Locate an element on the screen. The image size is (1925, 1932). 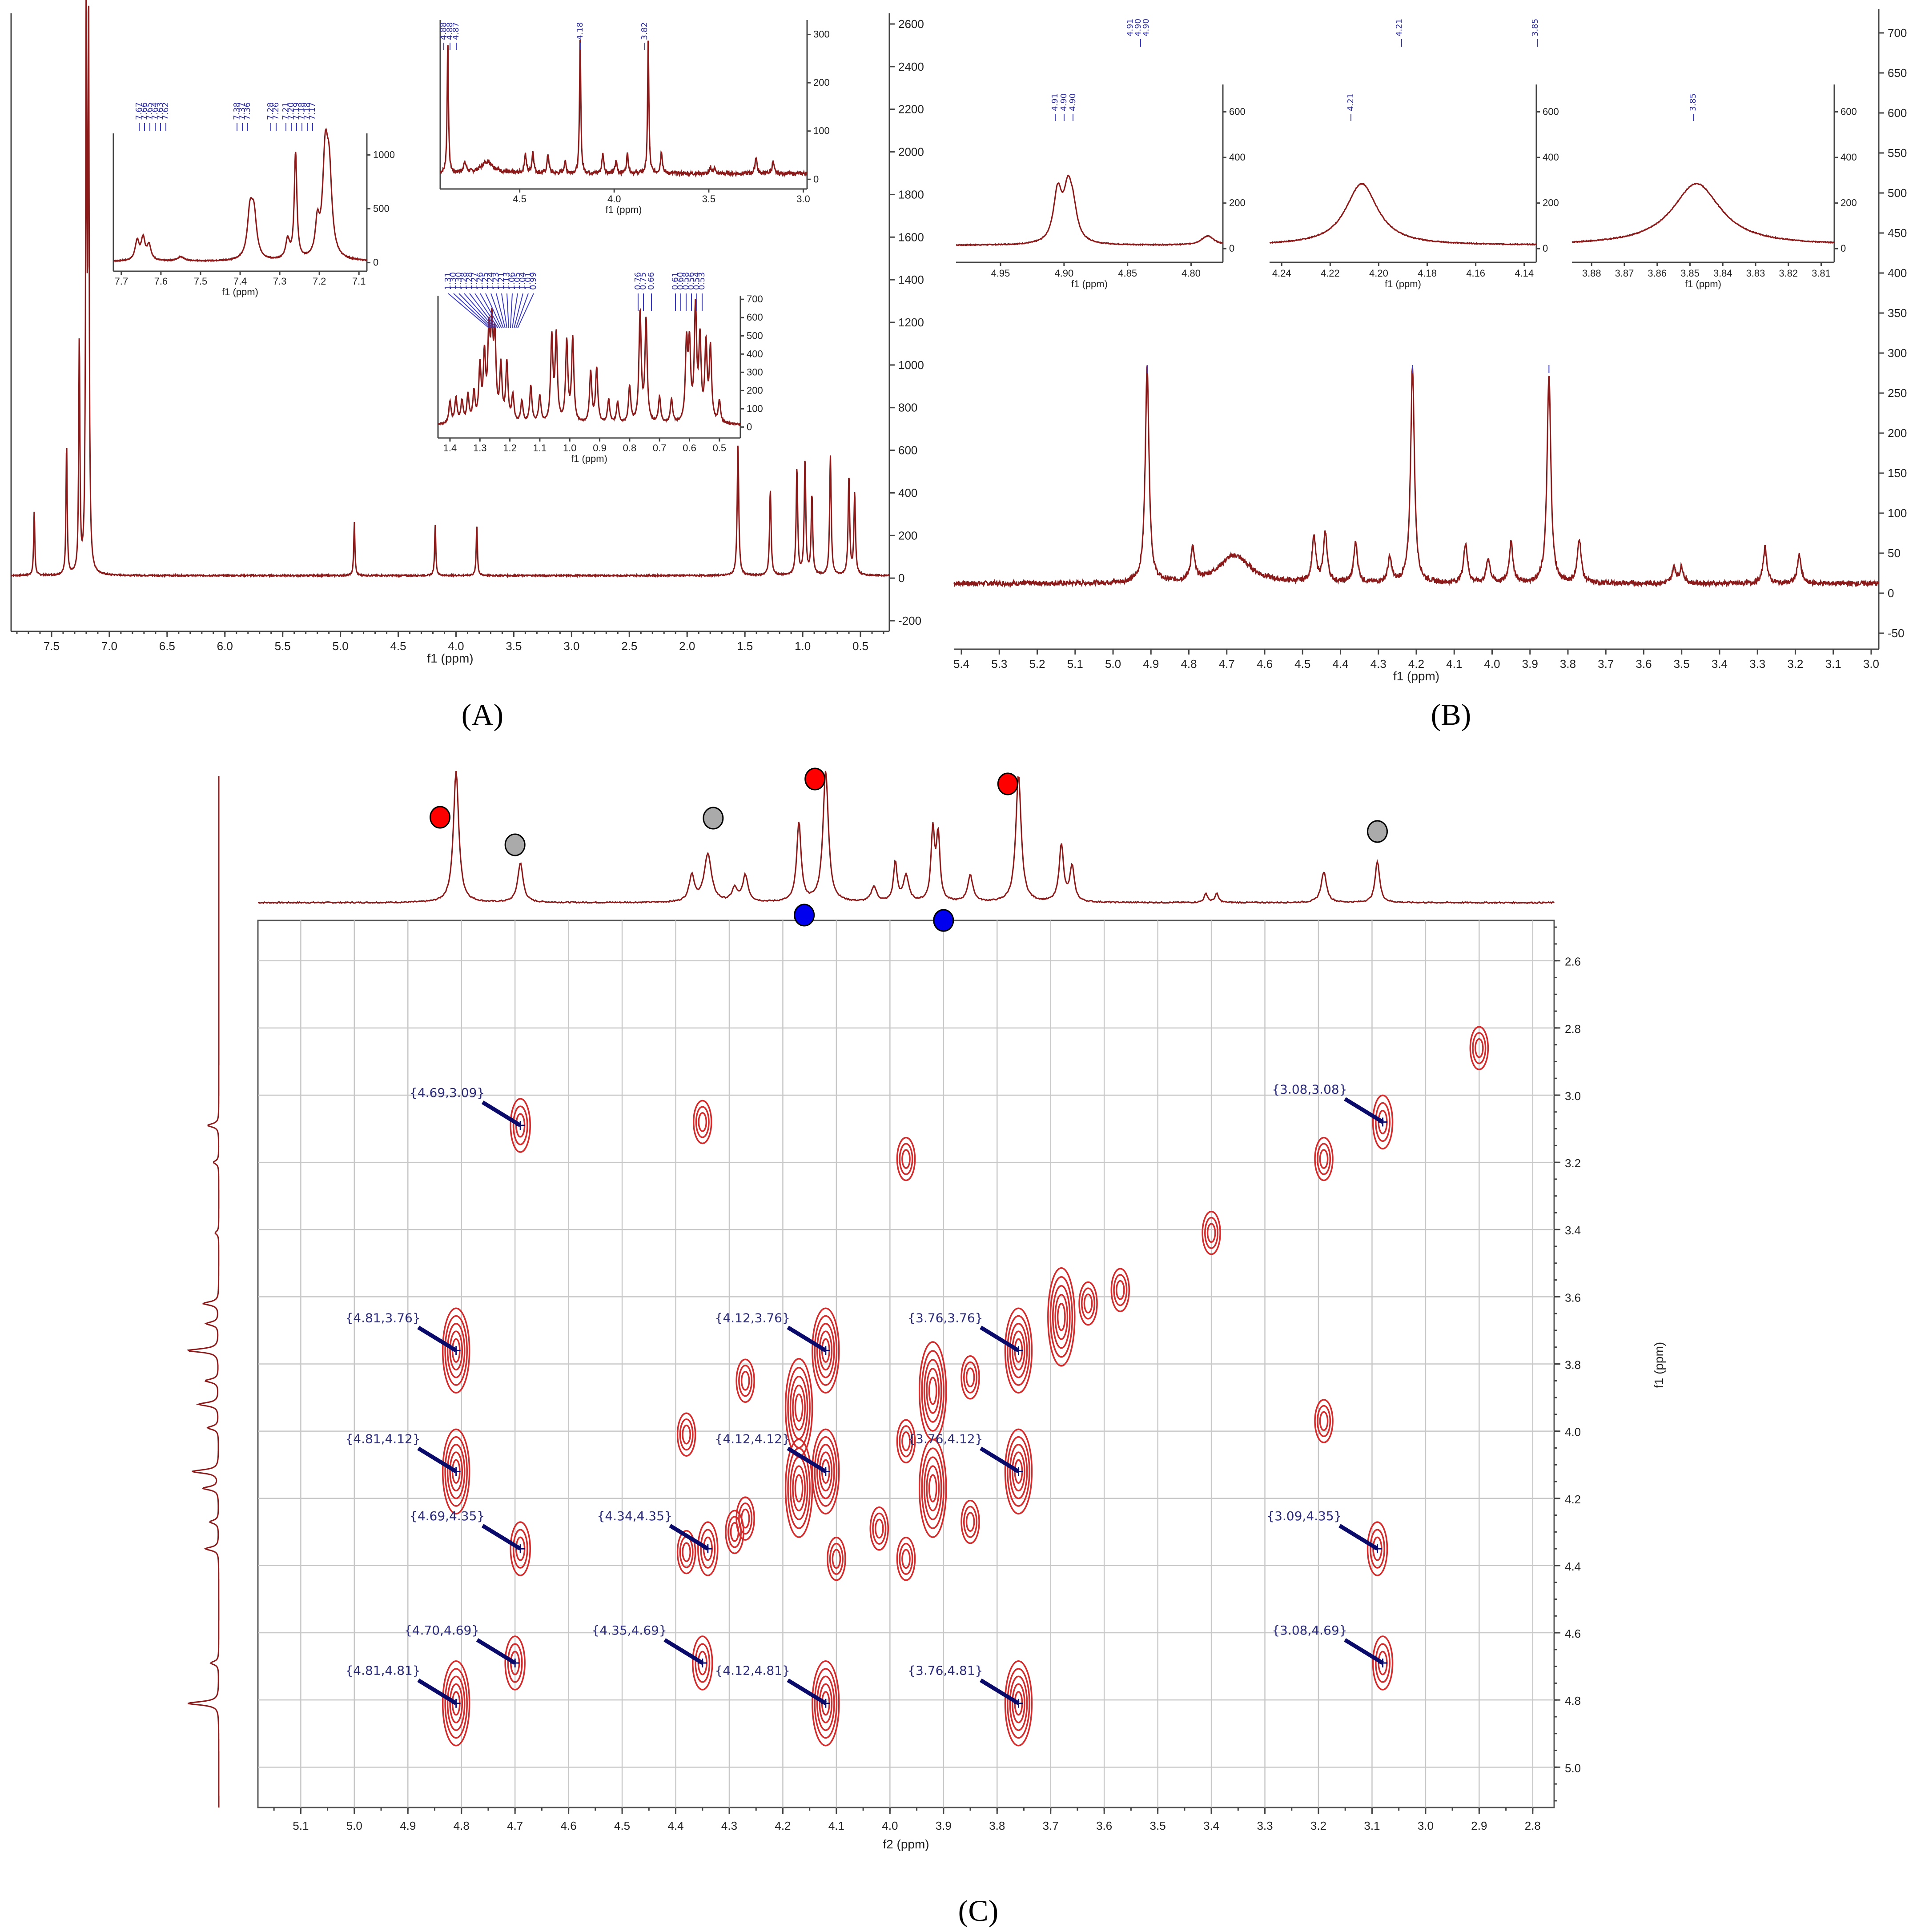
peak-label: 7.38 is located at coordinates (236, 111).